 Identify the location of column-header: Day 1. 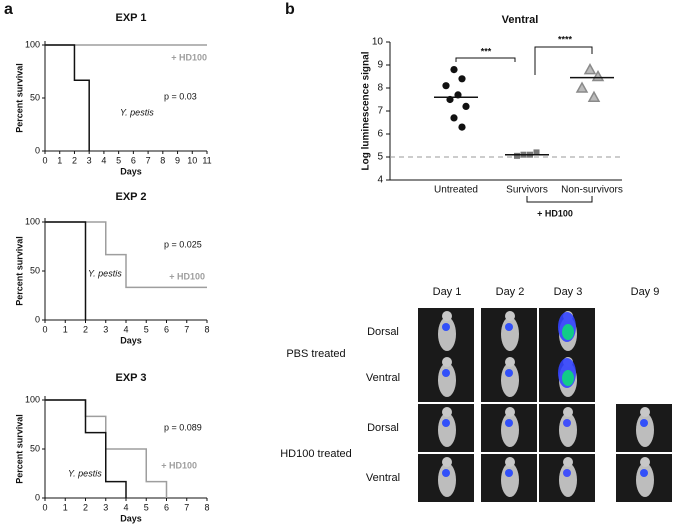
(447, 292).